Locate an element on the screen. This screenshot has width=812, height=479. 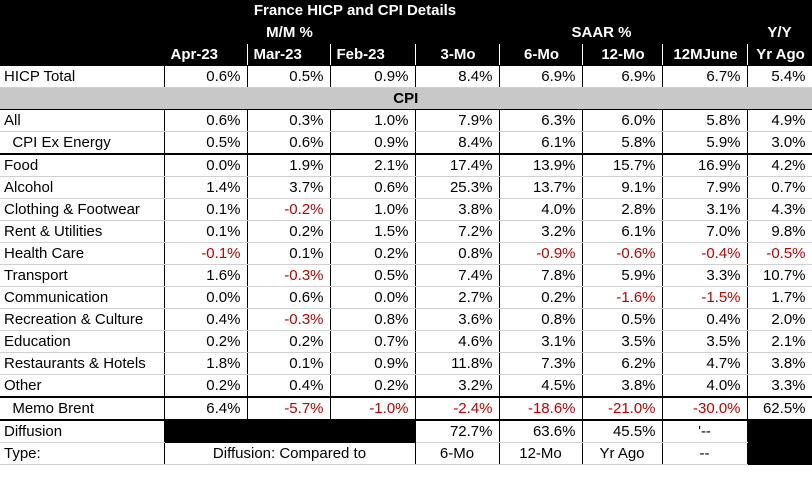
value-cell: -21.0% is located at coordinates (622, 409).